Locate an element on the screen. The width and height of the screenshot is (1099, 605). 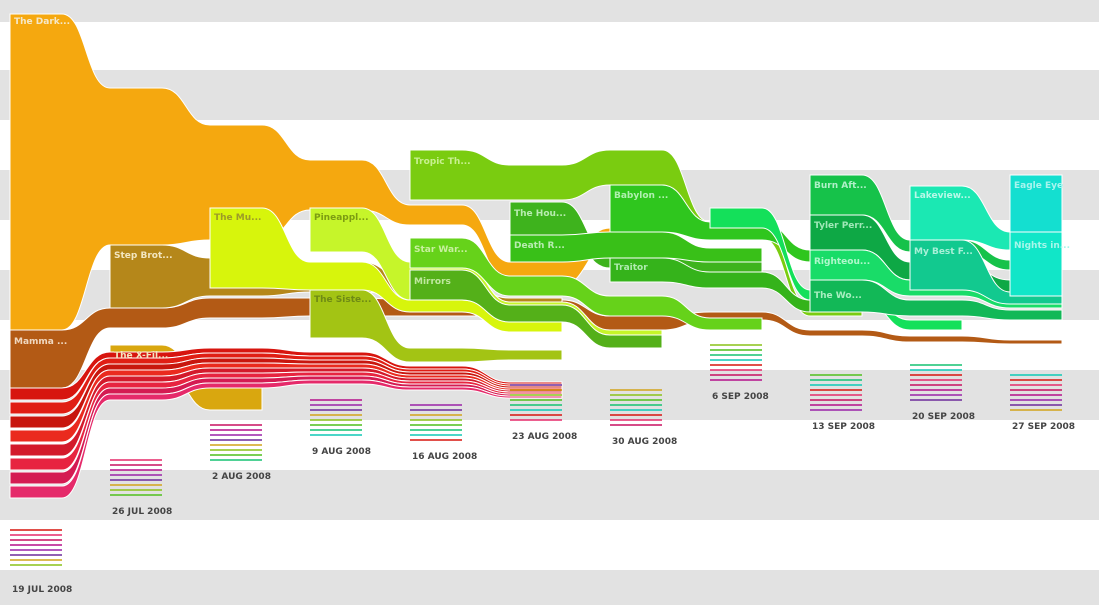
stream-label: Traitor is located at coordinates (631, 268).